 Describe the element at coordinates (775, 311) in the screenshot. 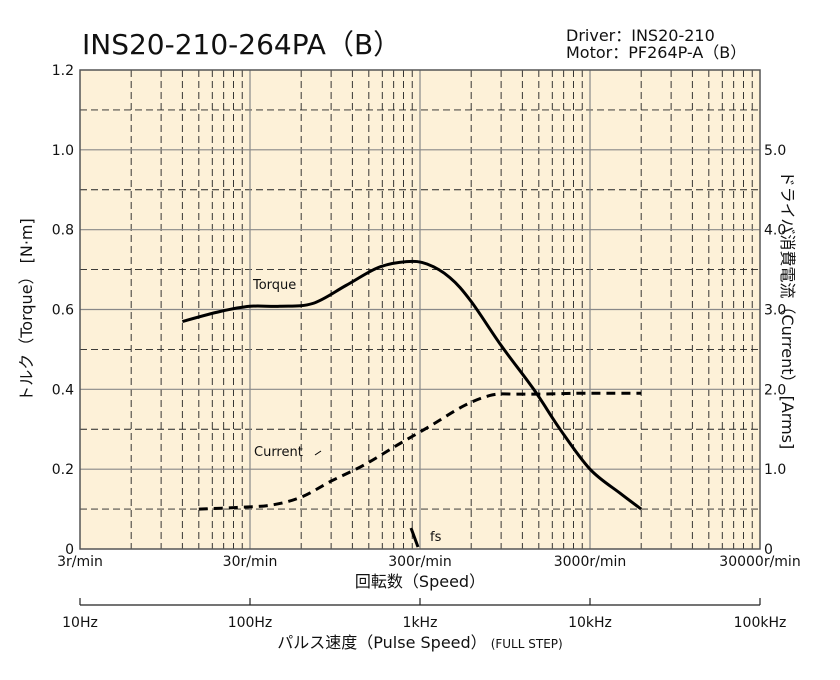

I see `right-y-tick-label: 3.0` at that location.